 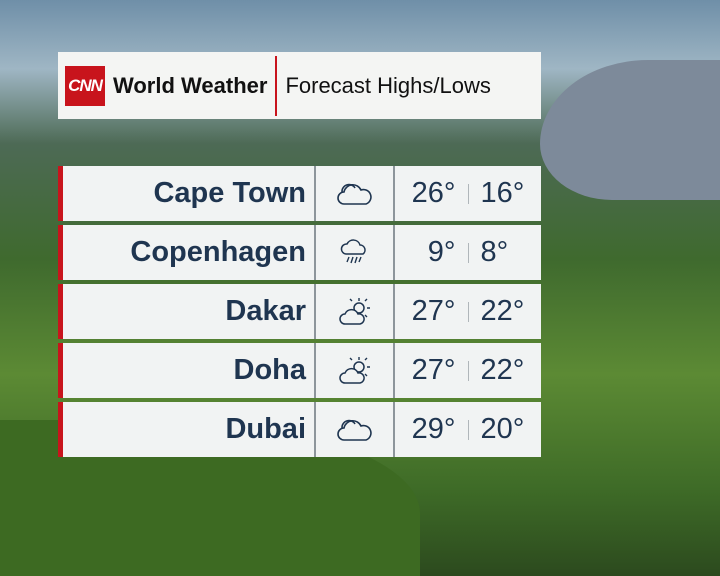 I want to click on temperatures: 9° 8°, so click(x=468, y=252).